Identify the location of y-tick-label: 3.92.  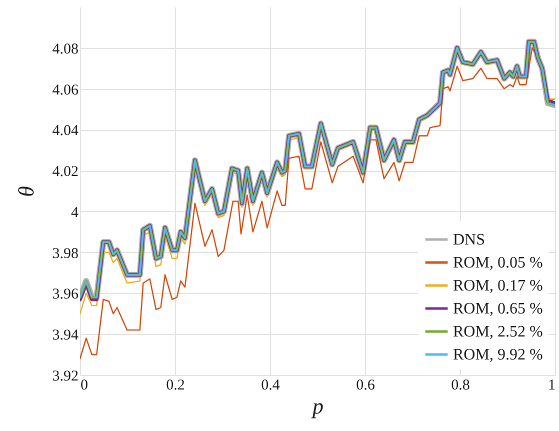
(65, 376).